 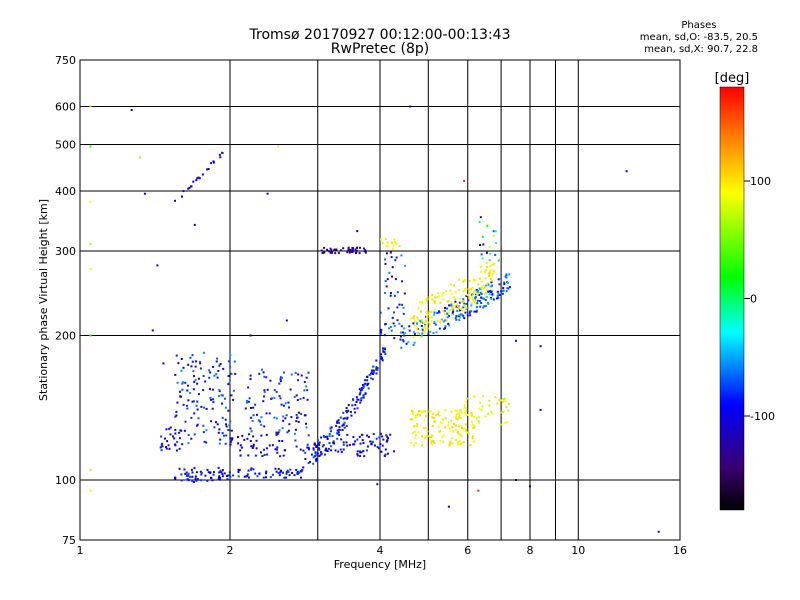 I want to click on x-axis-label: Frequency [MHz], so click(x=380, y=564).